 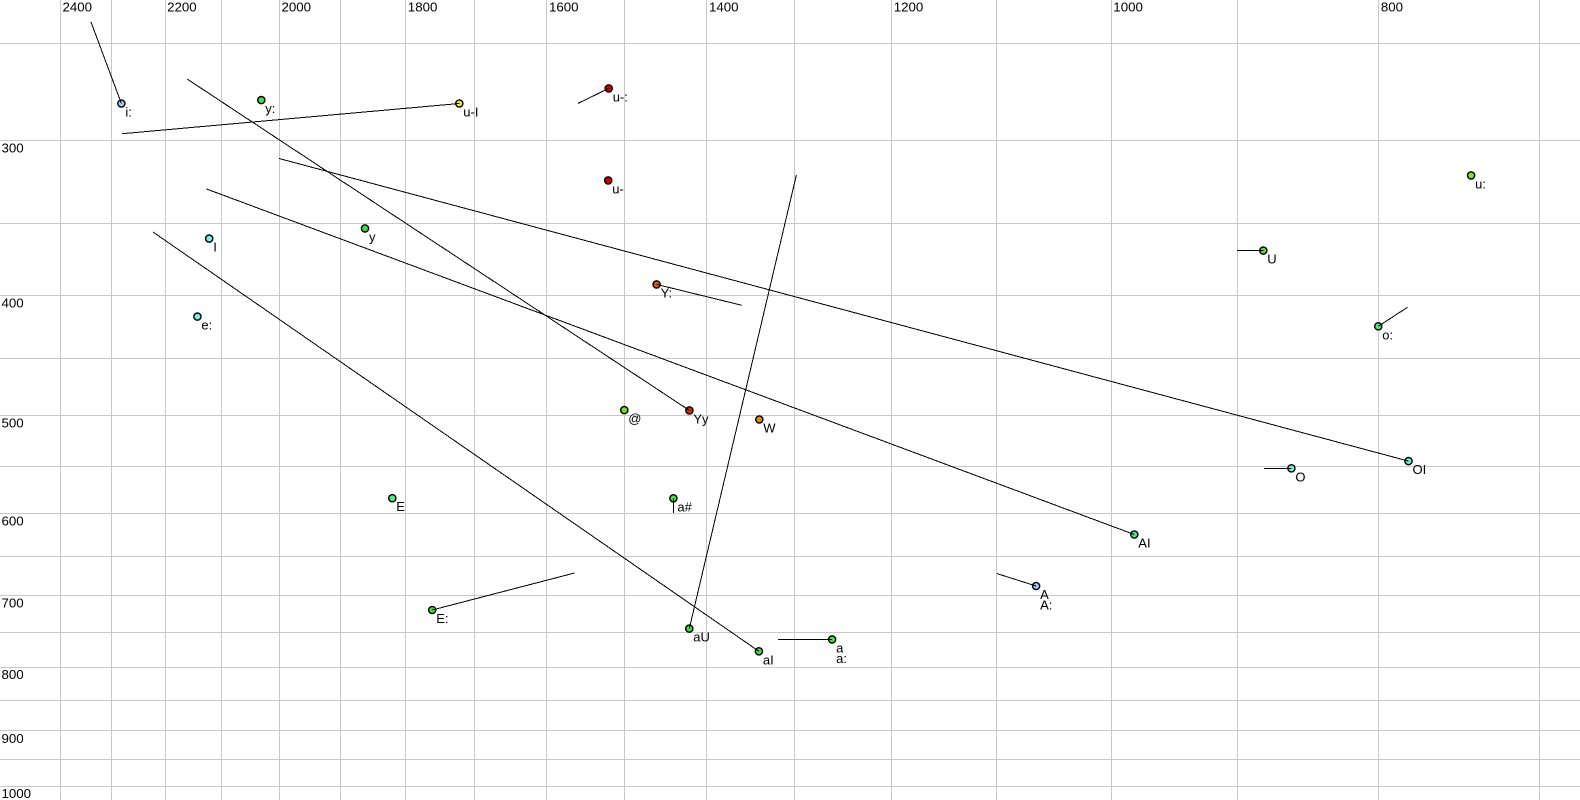 What do you see at coordinates (564, 7) in the screenshot?
I see `svg-text: 1600` at bounding box center [564, 7].